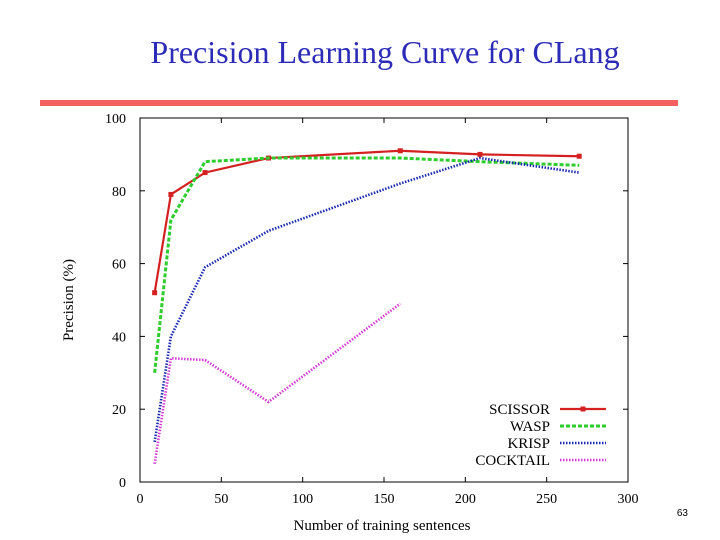 The width and height of the screenshot is (720, 540). Describe the element at coordinates (519, 410) in the screenshot. I see `legend-label-scissor: SCISSOR` at that location.